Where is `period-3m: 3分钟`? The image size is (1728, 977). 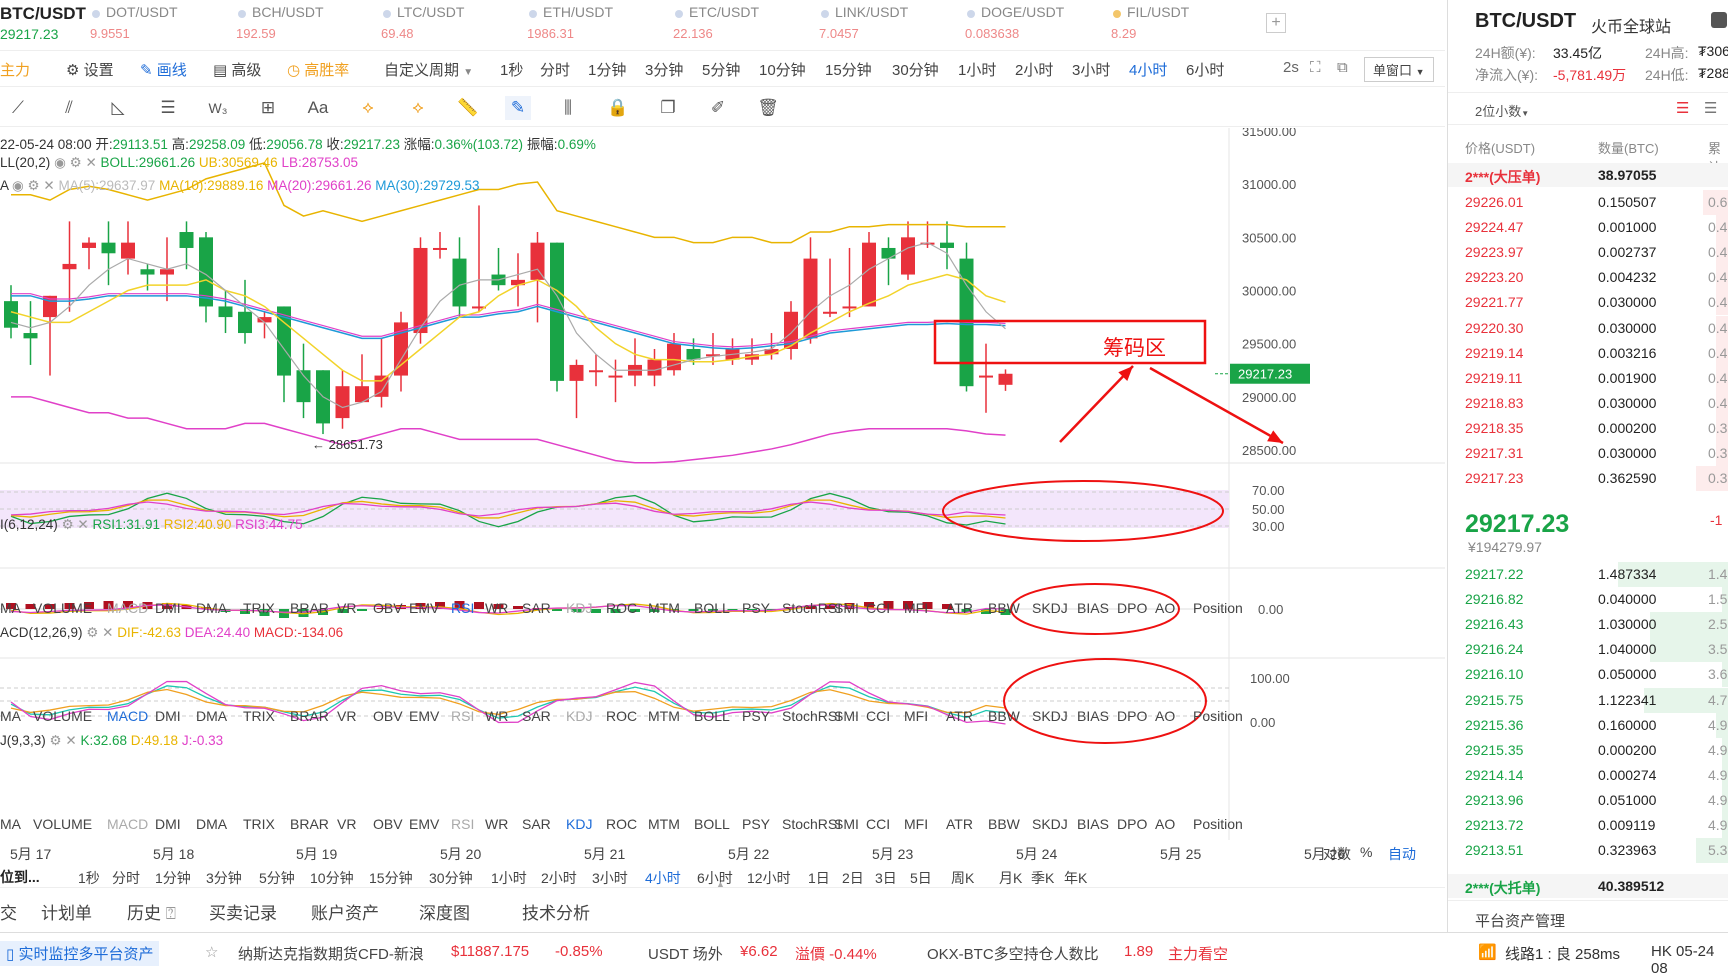 period-3m: 3分钟 is located at coordinates (664, 70).